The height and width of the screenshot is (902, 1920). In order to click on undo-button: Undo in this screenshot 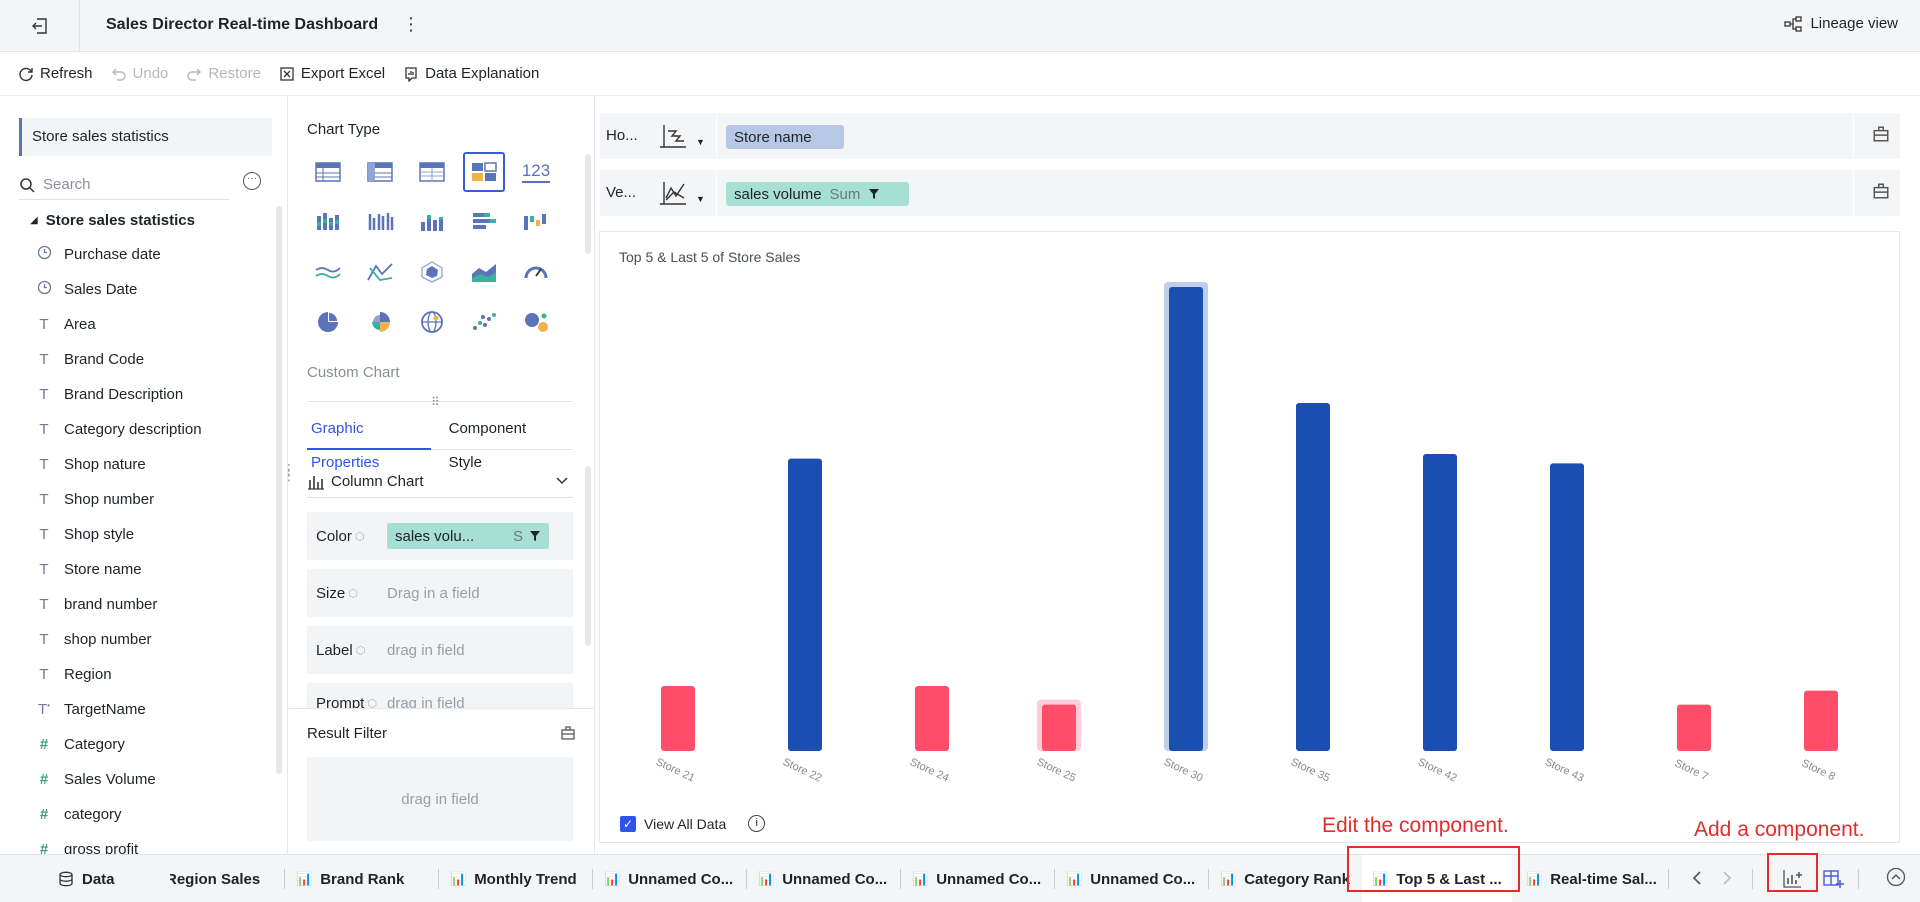, I will do `click(139, 73)`.